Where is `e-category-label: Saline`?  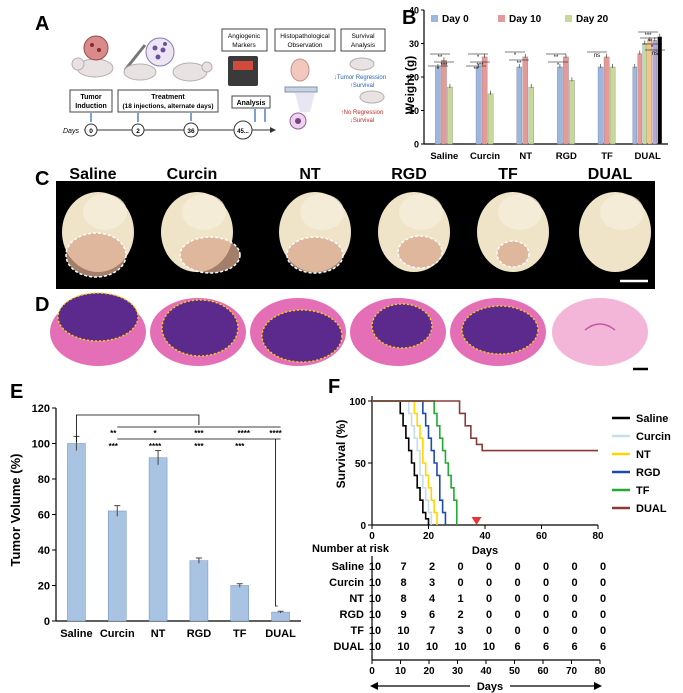
e-category-label: Saline is located at coordinates (76, 634).